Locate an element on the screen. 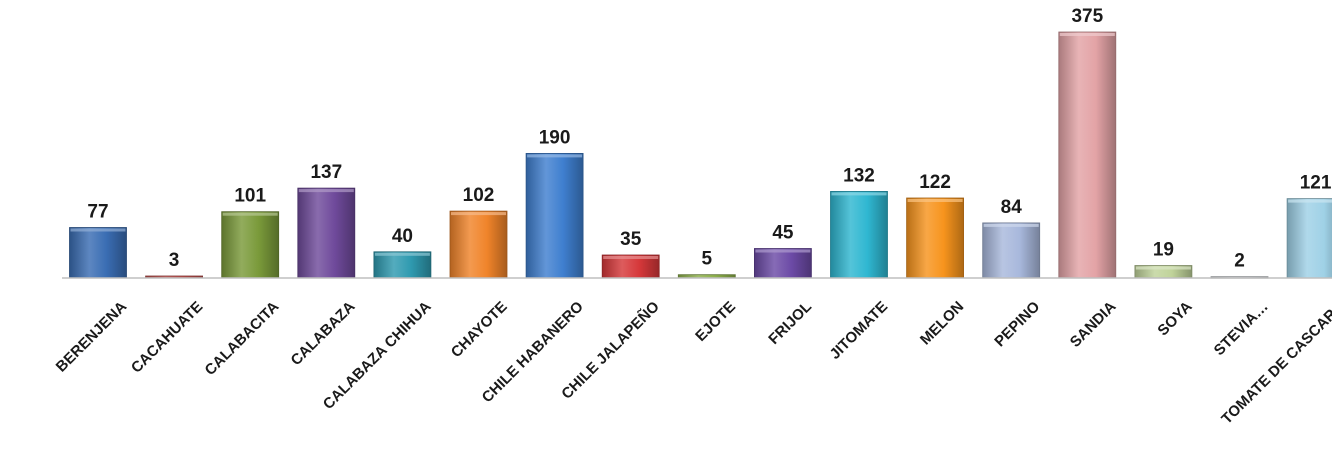  value-label: 40 is located at coordinates (402, 236).